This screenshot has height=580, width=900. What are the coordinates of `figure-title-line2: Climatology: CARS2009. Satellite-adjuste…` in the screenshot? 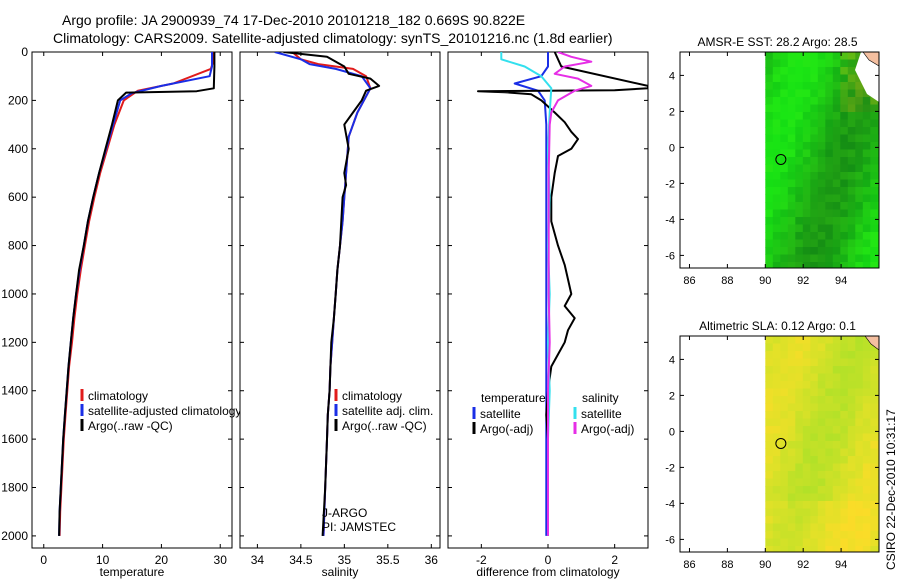 It's located at (333, 38).